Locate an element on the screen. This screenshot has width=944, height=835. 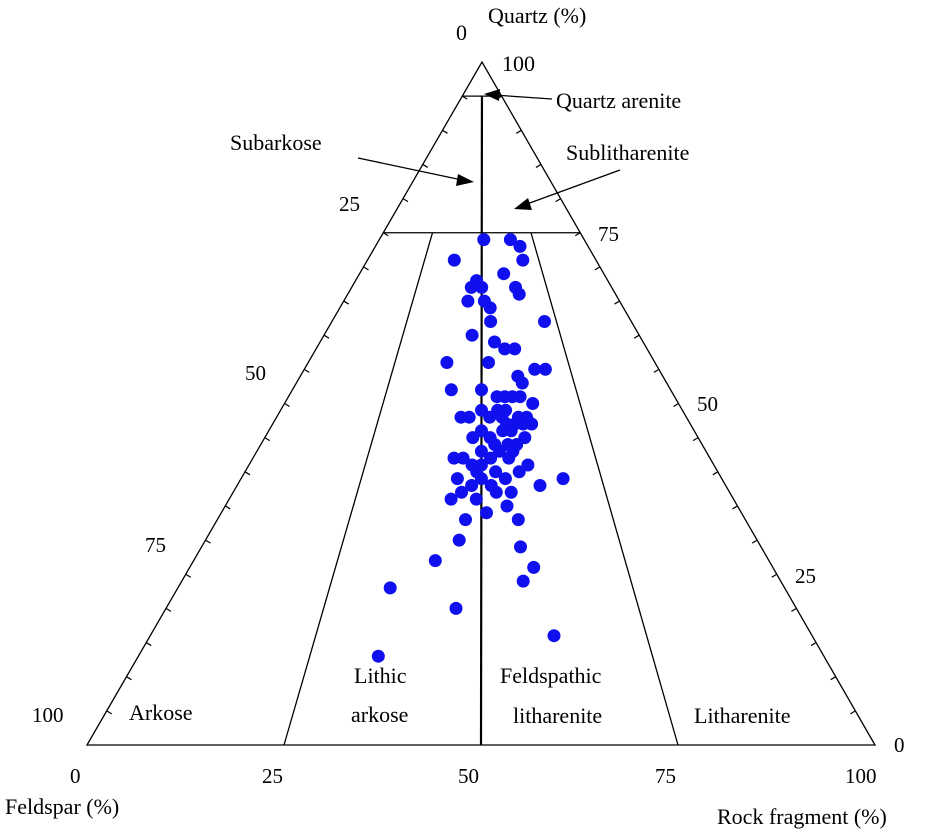
ratio-75-line is located at coordinates (604, 489).